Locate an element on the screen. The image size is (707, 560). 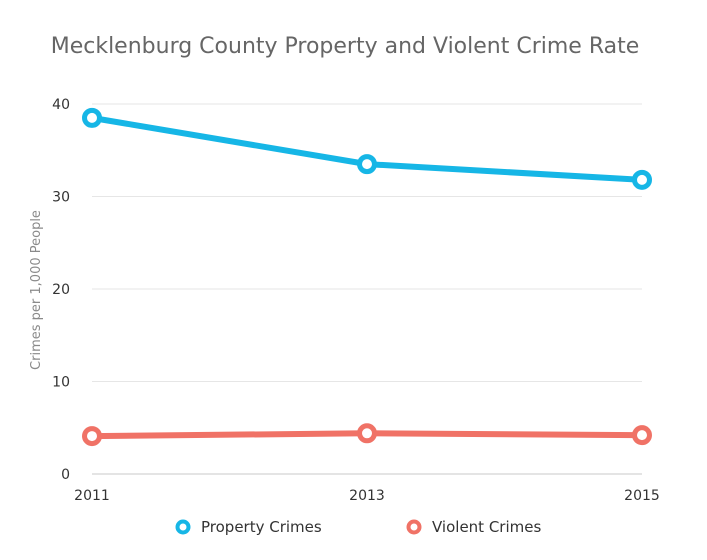
x-axis-ticks: 2011 2013 2015 is located at coordinates (367, 496).